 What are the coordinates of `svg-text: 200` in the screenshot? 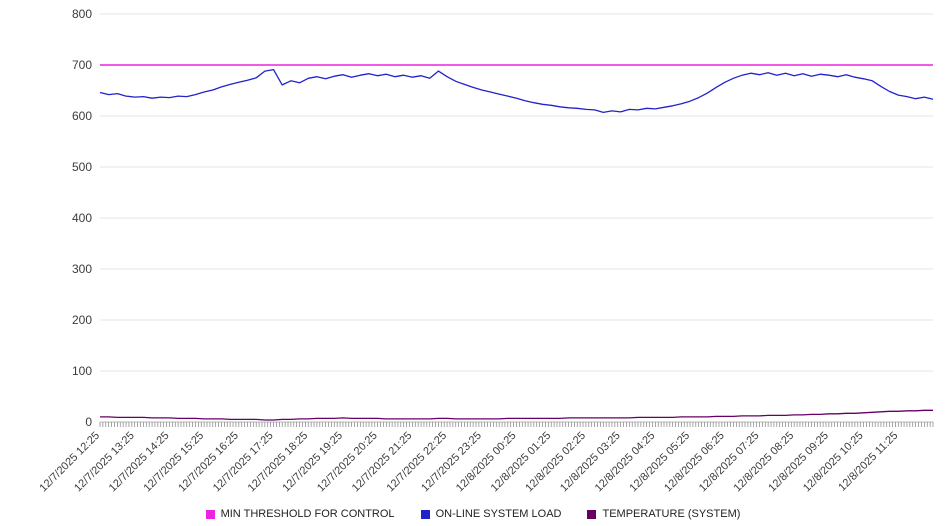 It's located at (82, 320).